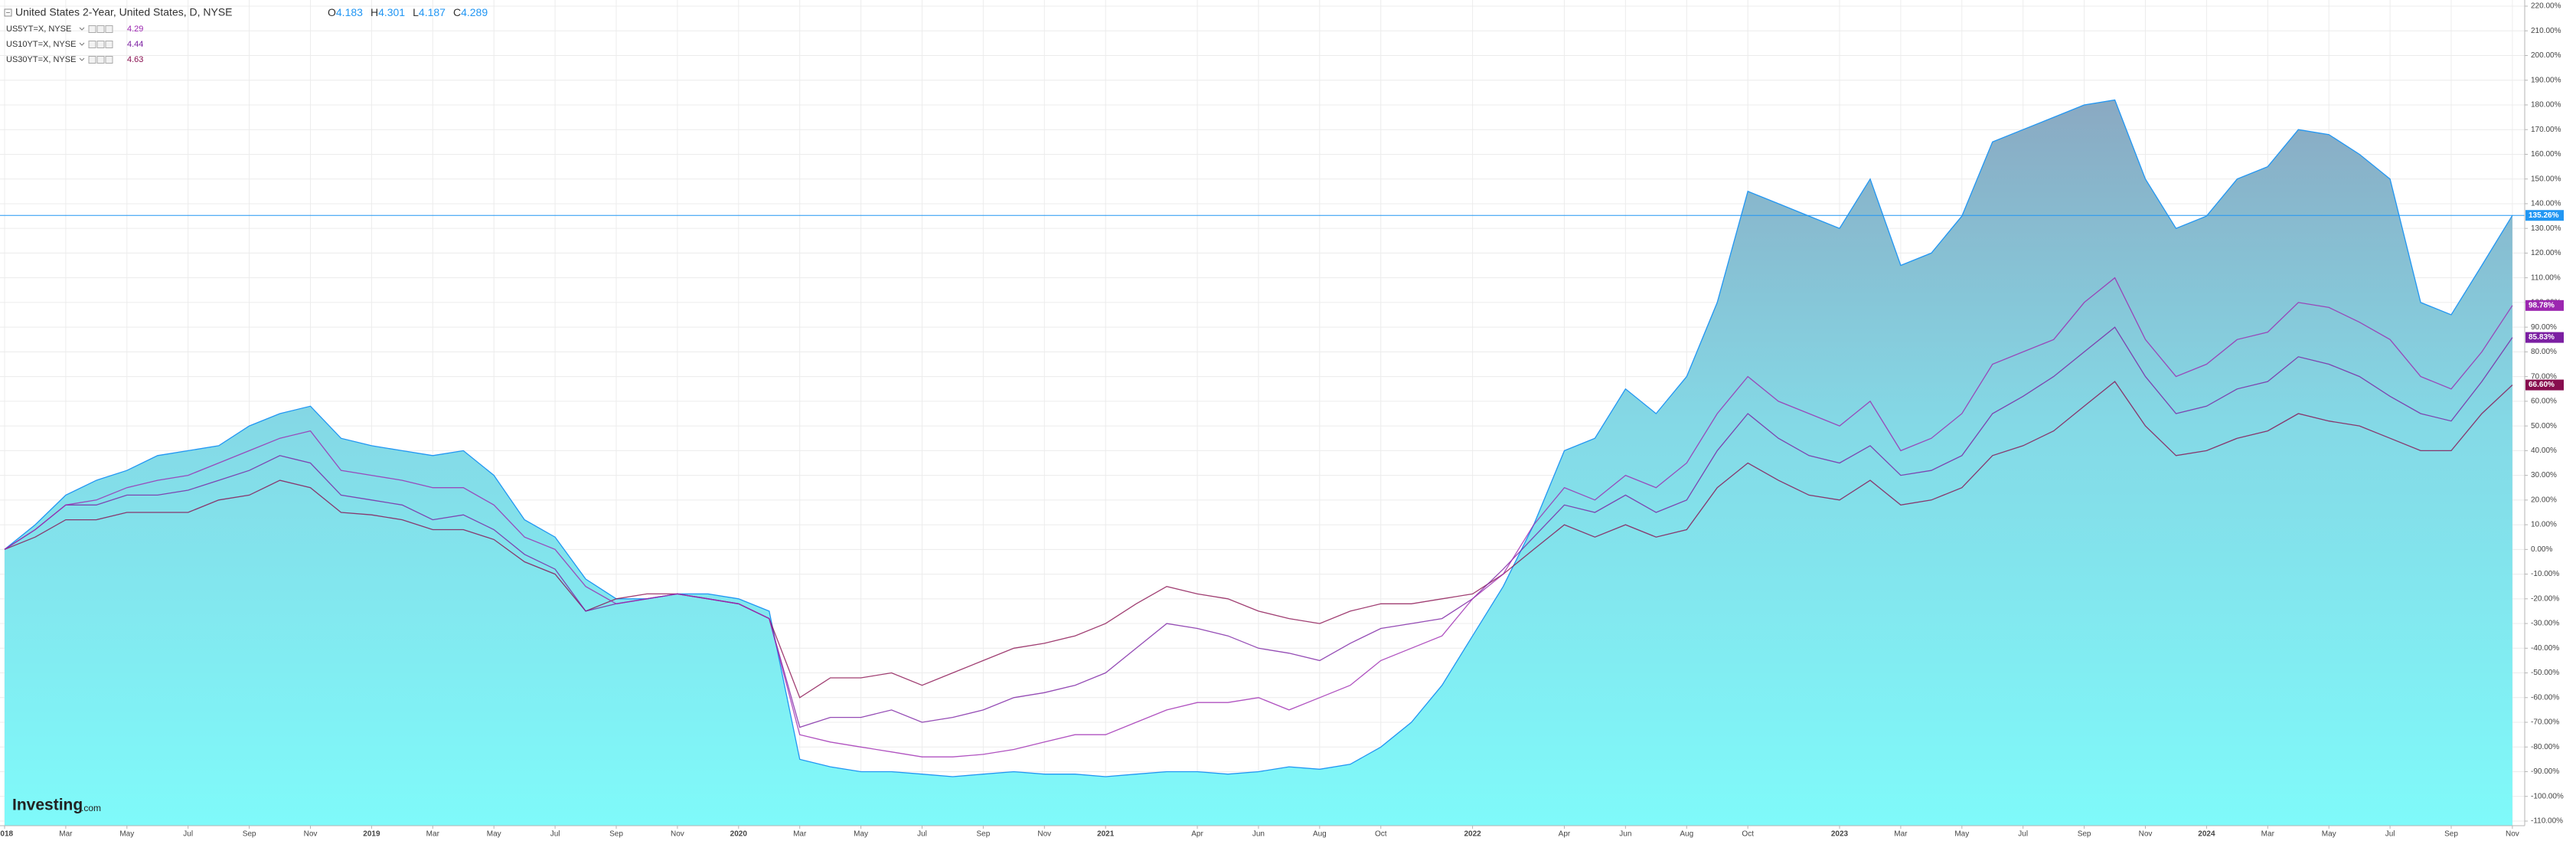  I want to click on y-tick-label: 150.00%, so click(2546, 179).